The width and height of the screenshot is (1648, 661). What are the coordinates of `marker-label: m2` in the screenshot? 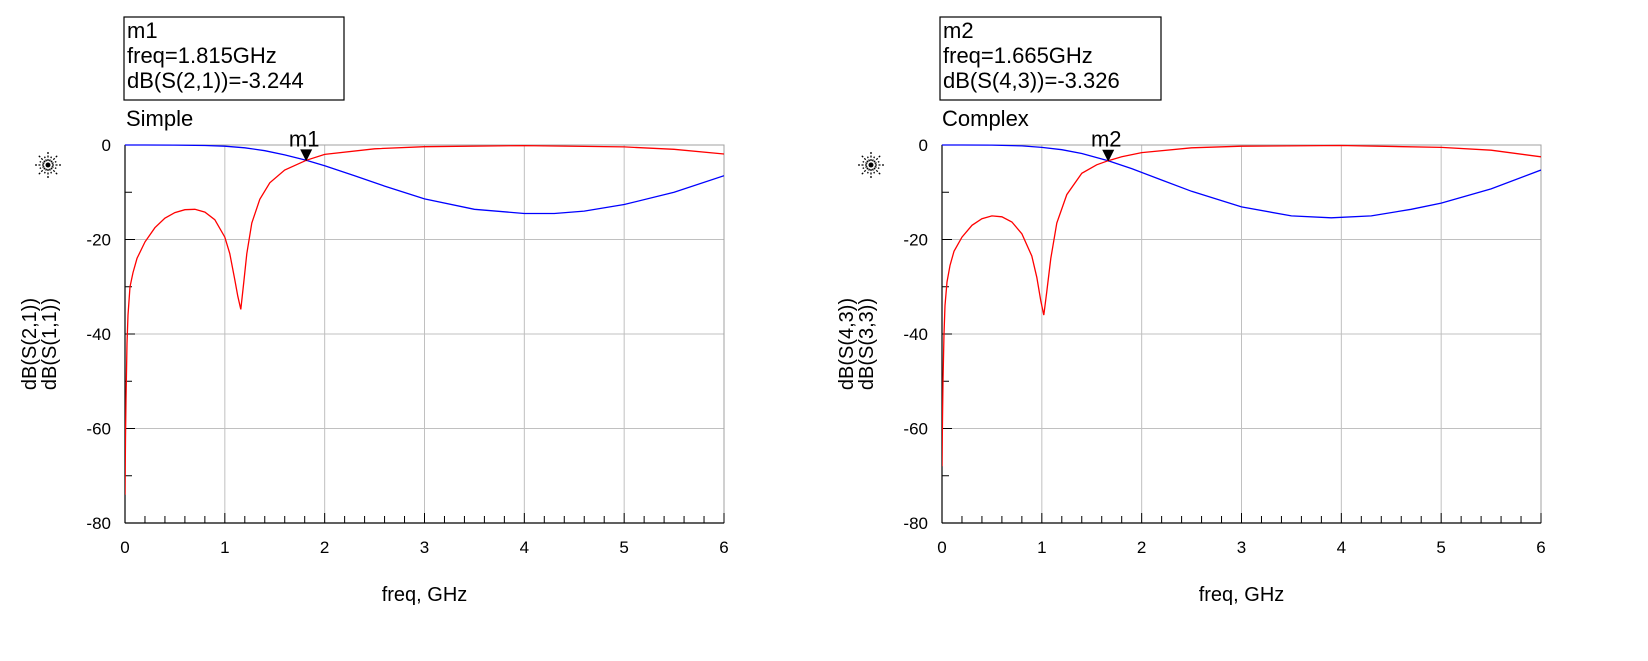 It's located at (1106, 139).